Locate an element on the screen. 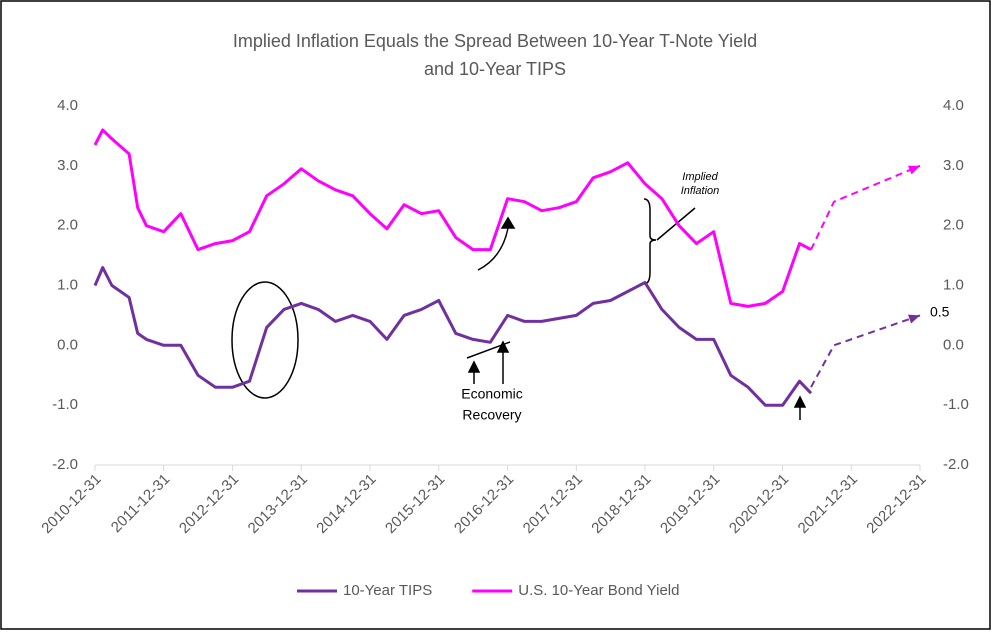  legend-label: 10-Year TIPS is located at coordinates (387, 590).